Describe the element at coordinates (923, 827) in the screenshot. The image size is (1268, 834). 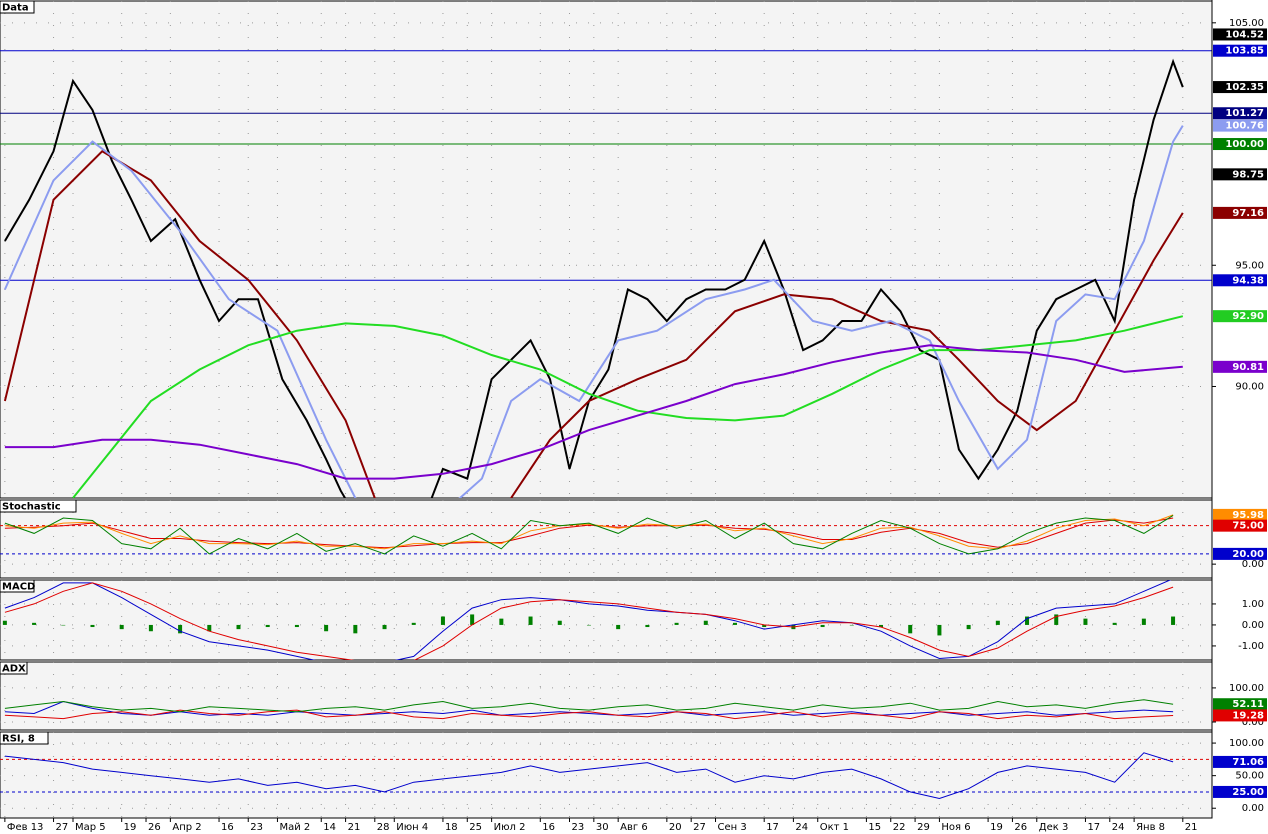
I see `x-tick-label: 29` at that location.